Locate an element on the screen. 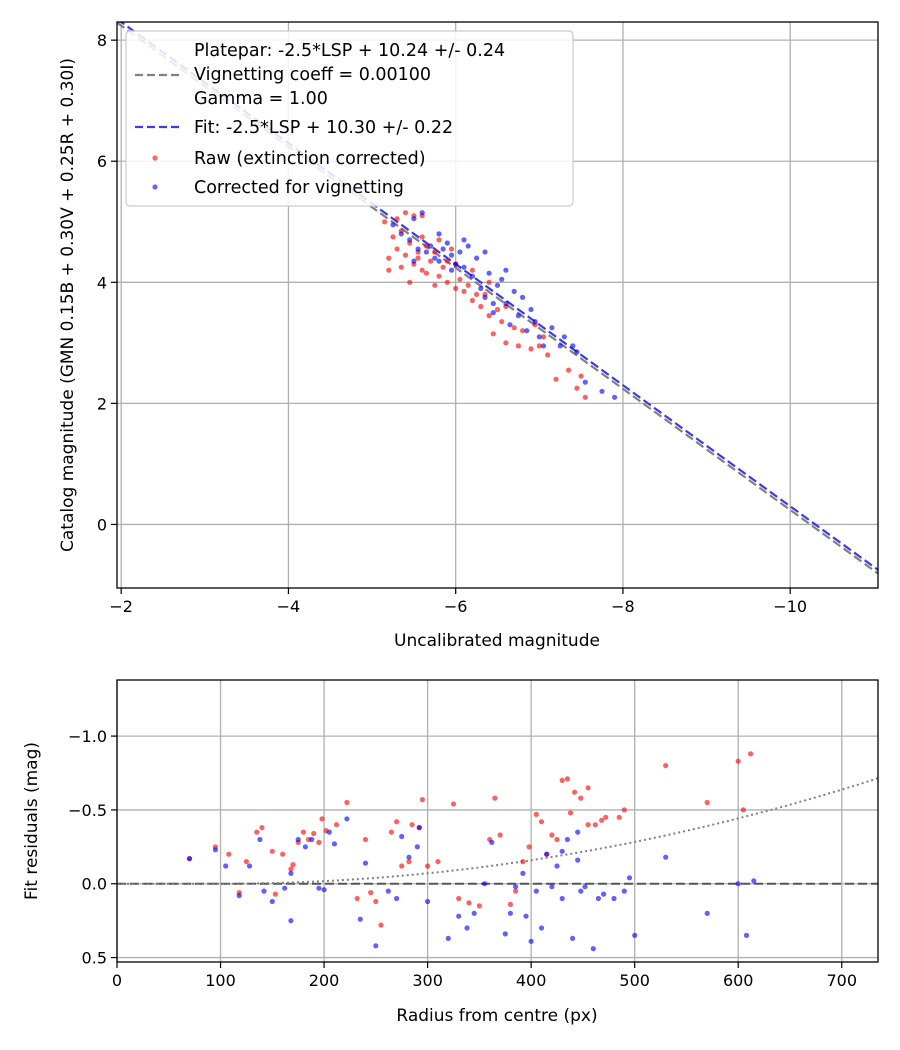  x-tick-label: −8 is located at coordinates (623, 606).